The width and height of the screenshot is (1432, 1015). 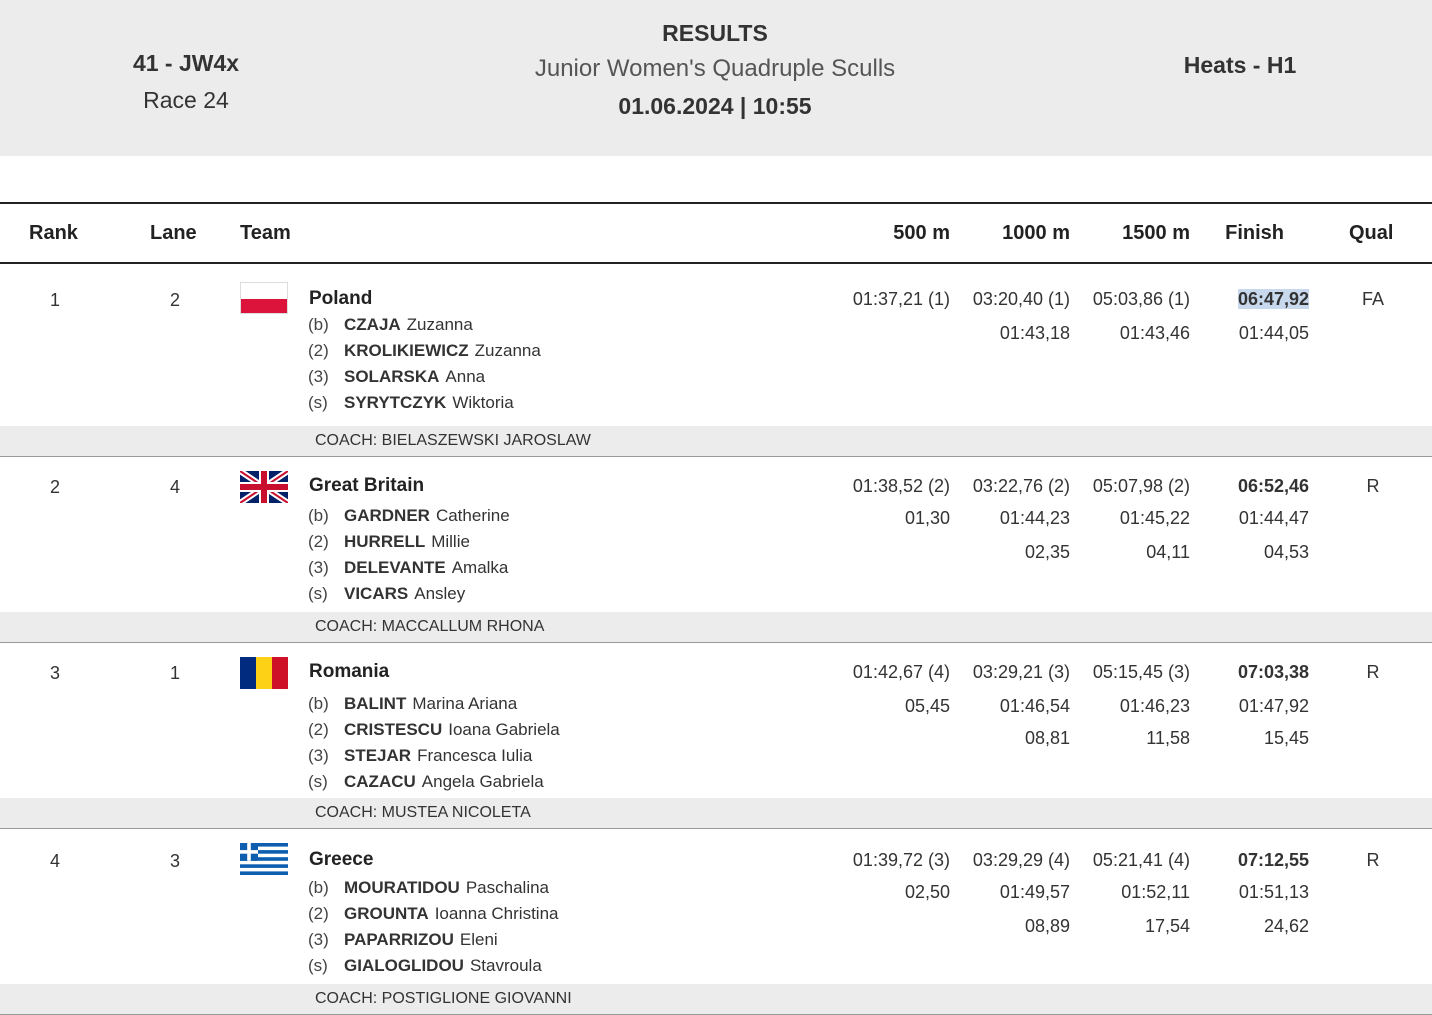 I want to click on lane-value: 1, so click(x=174, y=673).